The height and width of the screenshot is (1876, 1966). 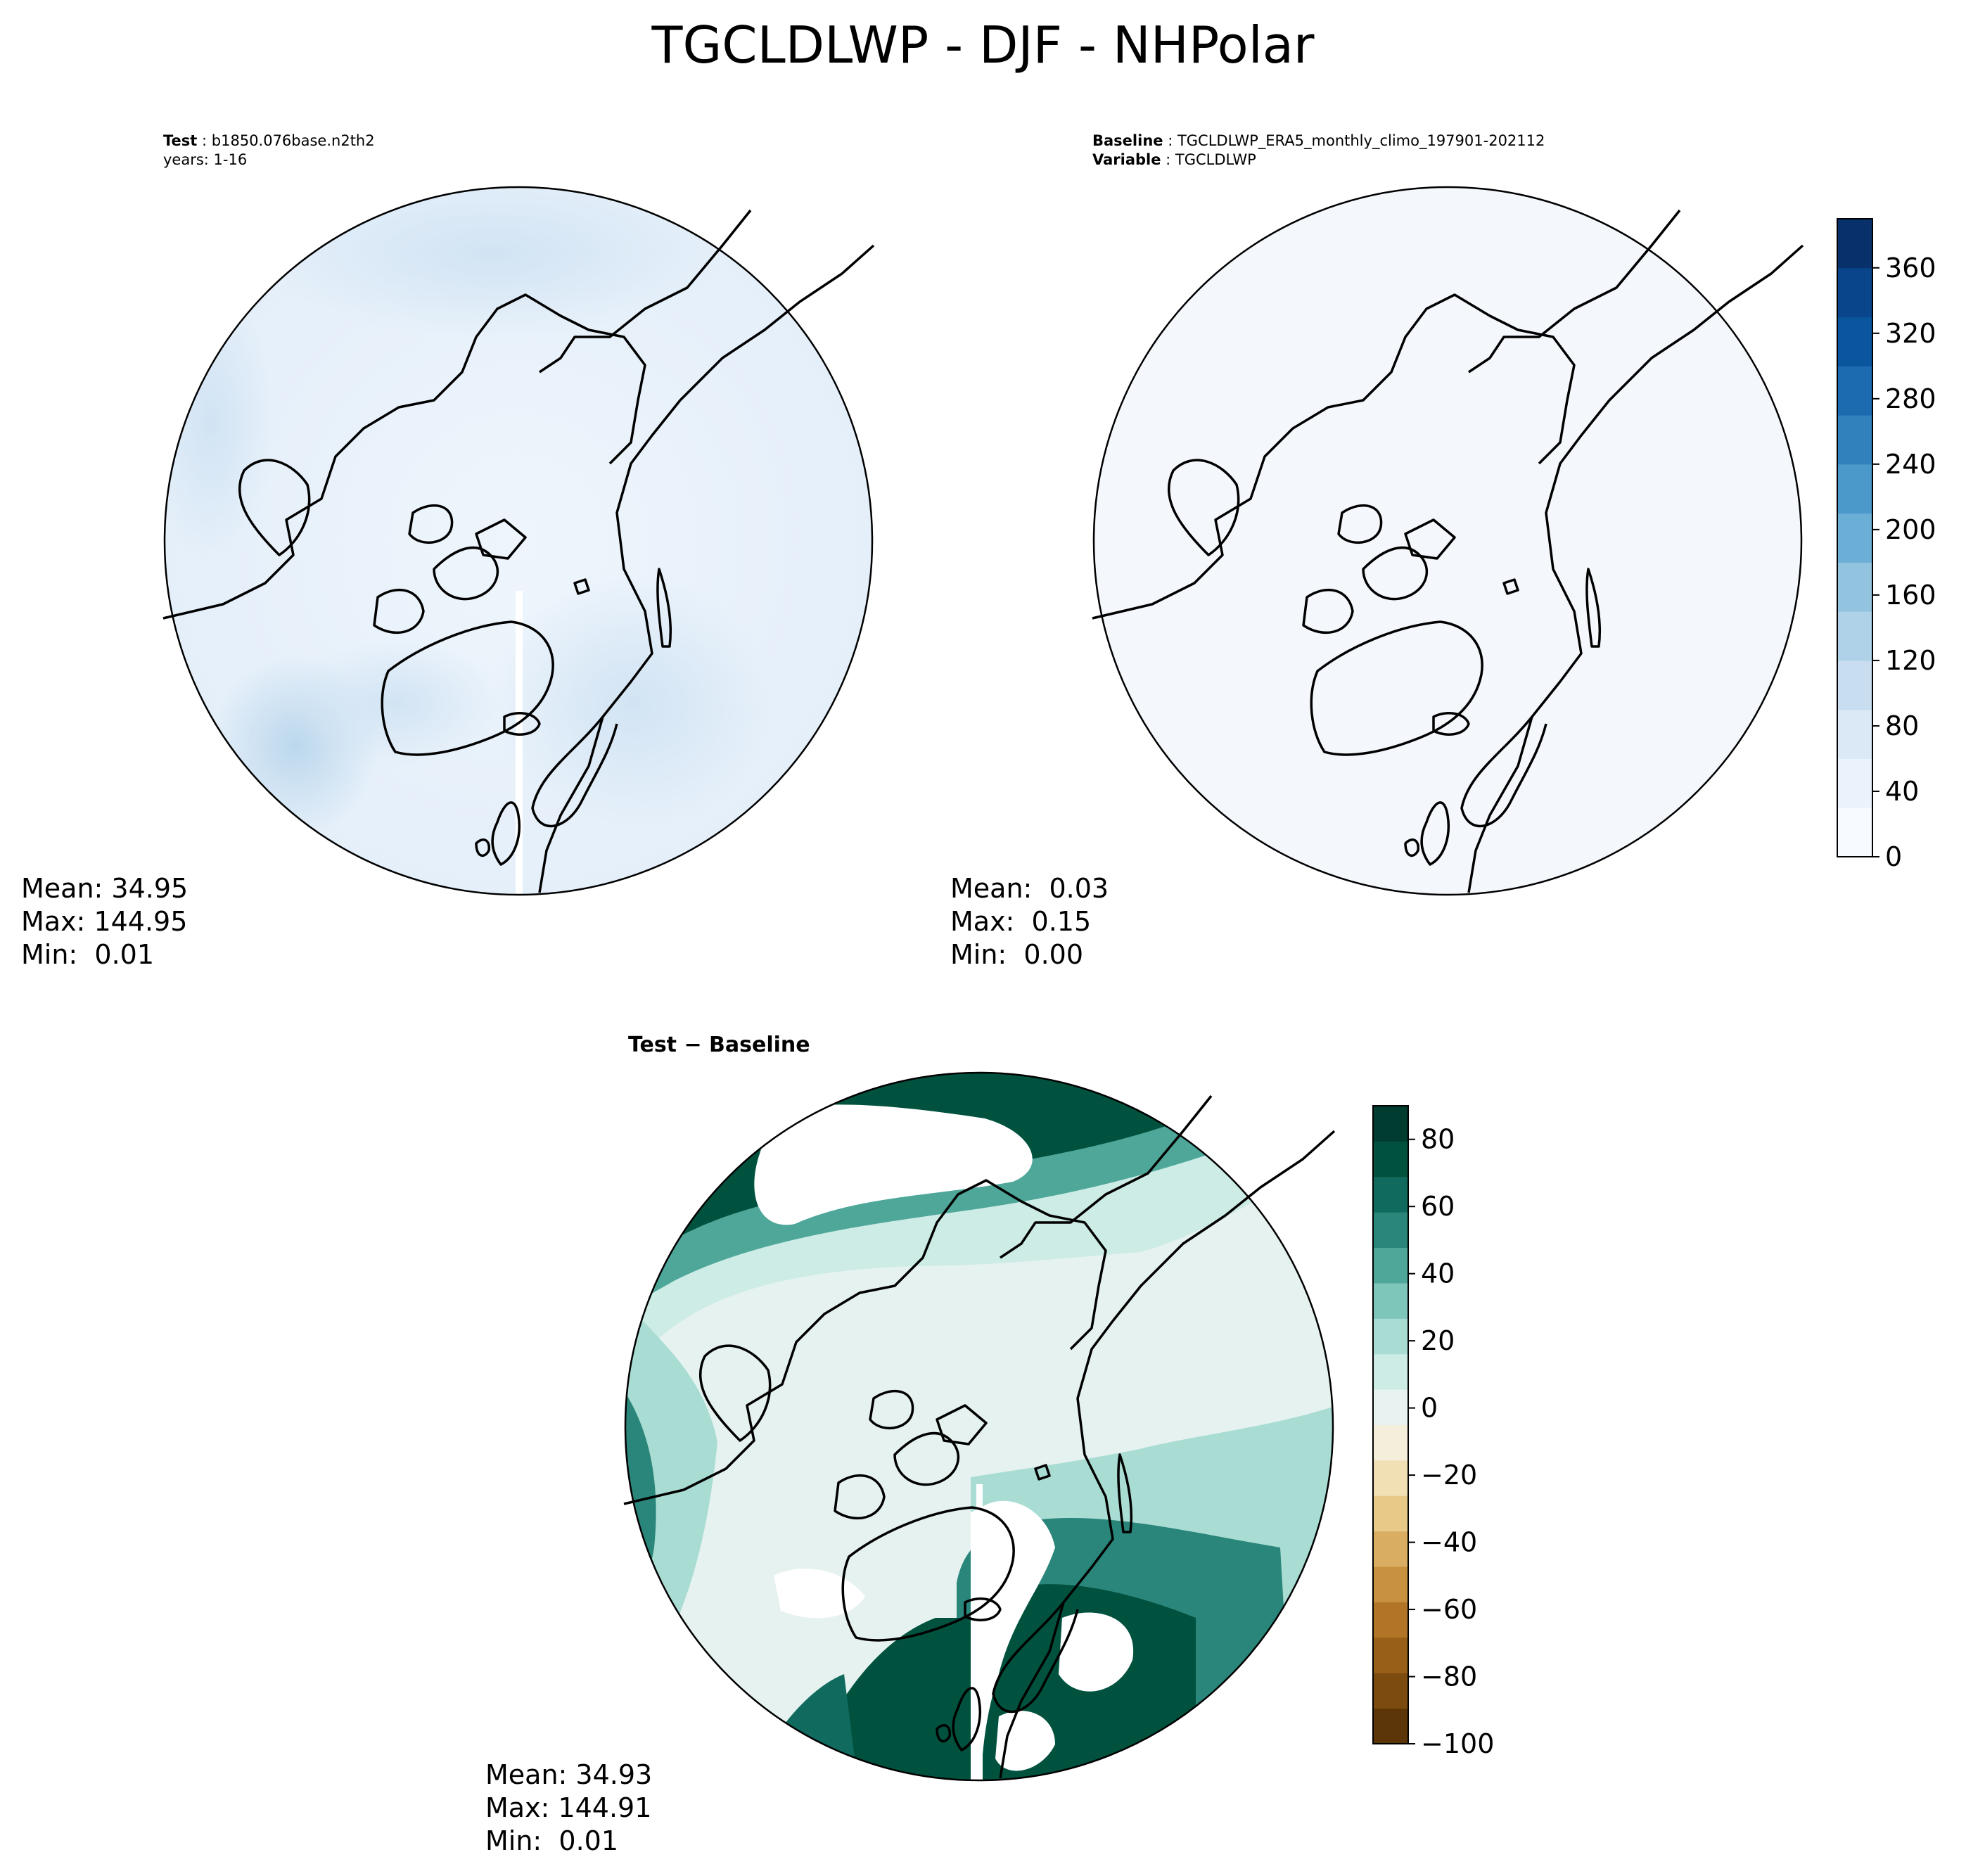 I want to click on colorbar-bottom-tick-label: 80, so click(x=1438, y=1139).